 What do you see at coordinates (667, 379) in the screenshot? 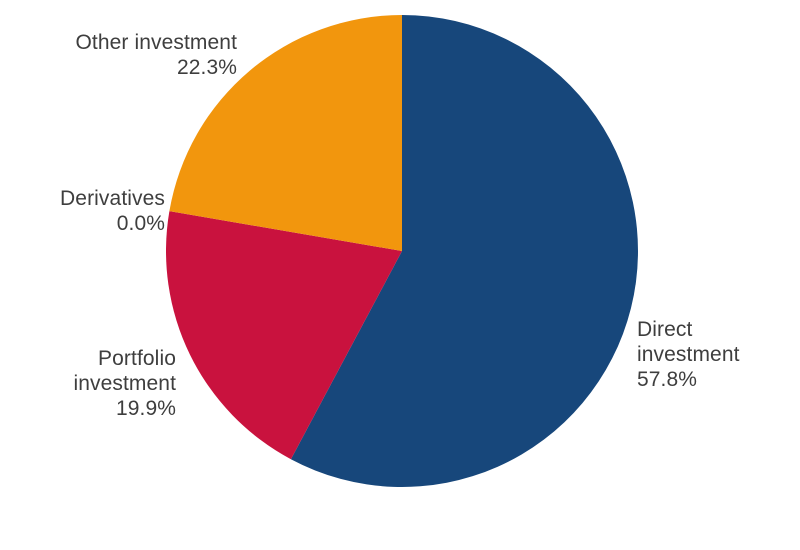
I see `slice-percent-text: 57.8%` at bounding box center [667, 379].